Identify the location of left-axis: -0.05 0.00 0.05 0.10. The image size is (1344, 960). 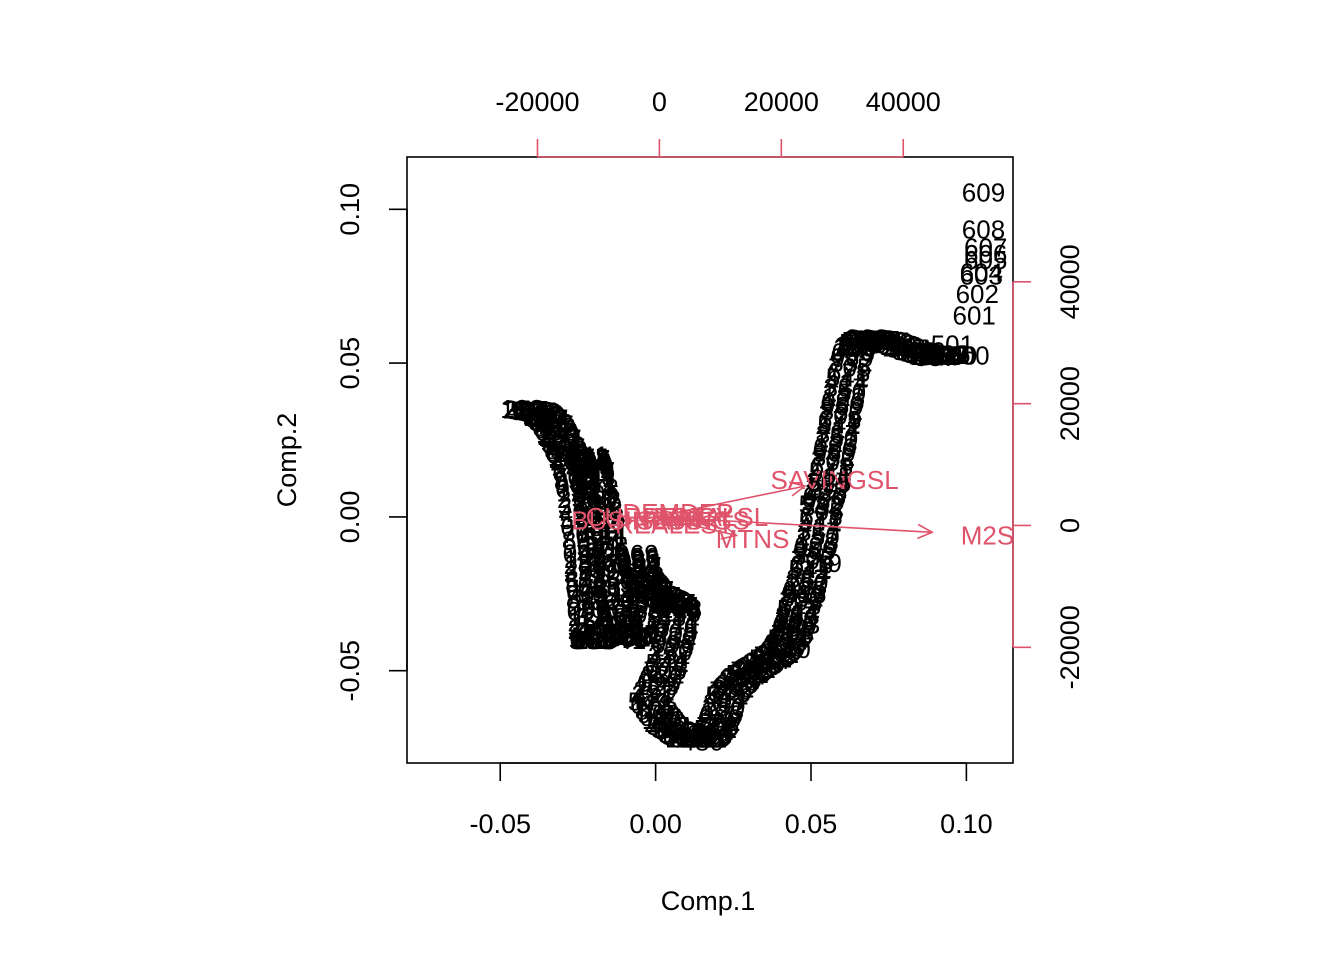
(371, 442).